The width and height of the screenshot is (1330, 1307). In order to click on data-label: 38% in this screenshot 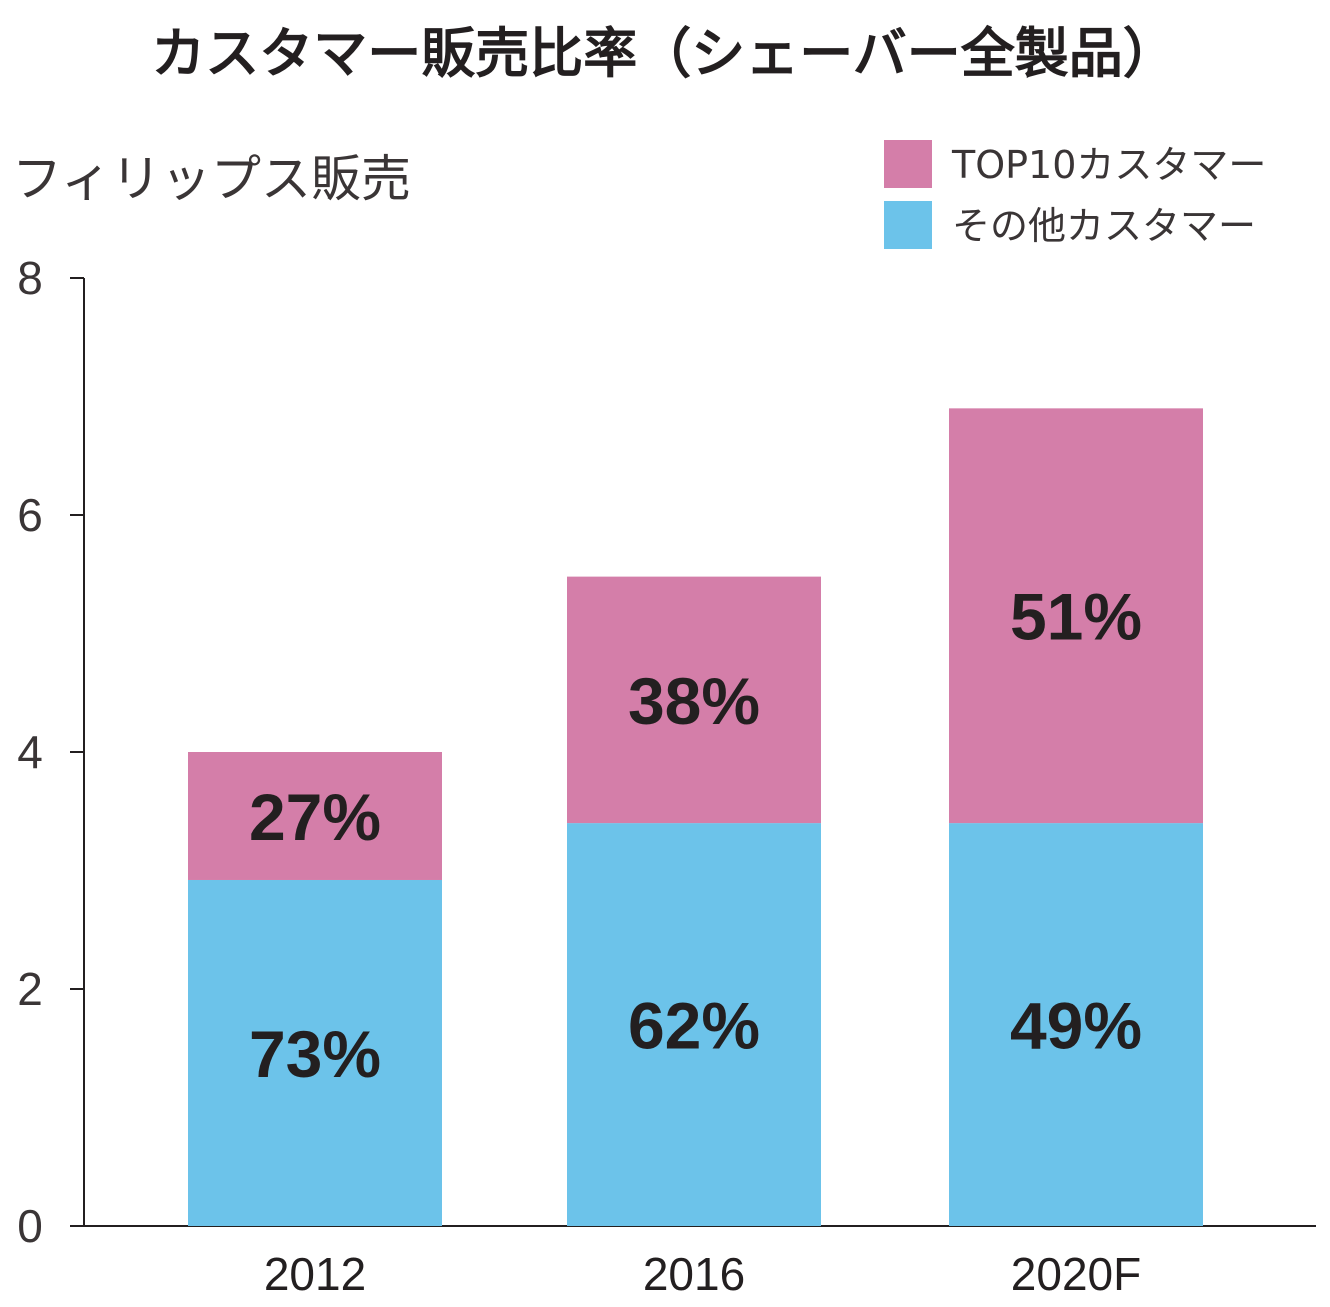, I will do `click(694, 701)`.